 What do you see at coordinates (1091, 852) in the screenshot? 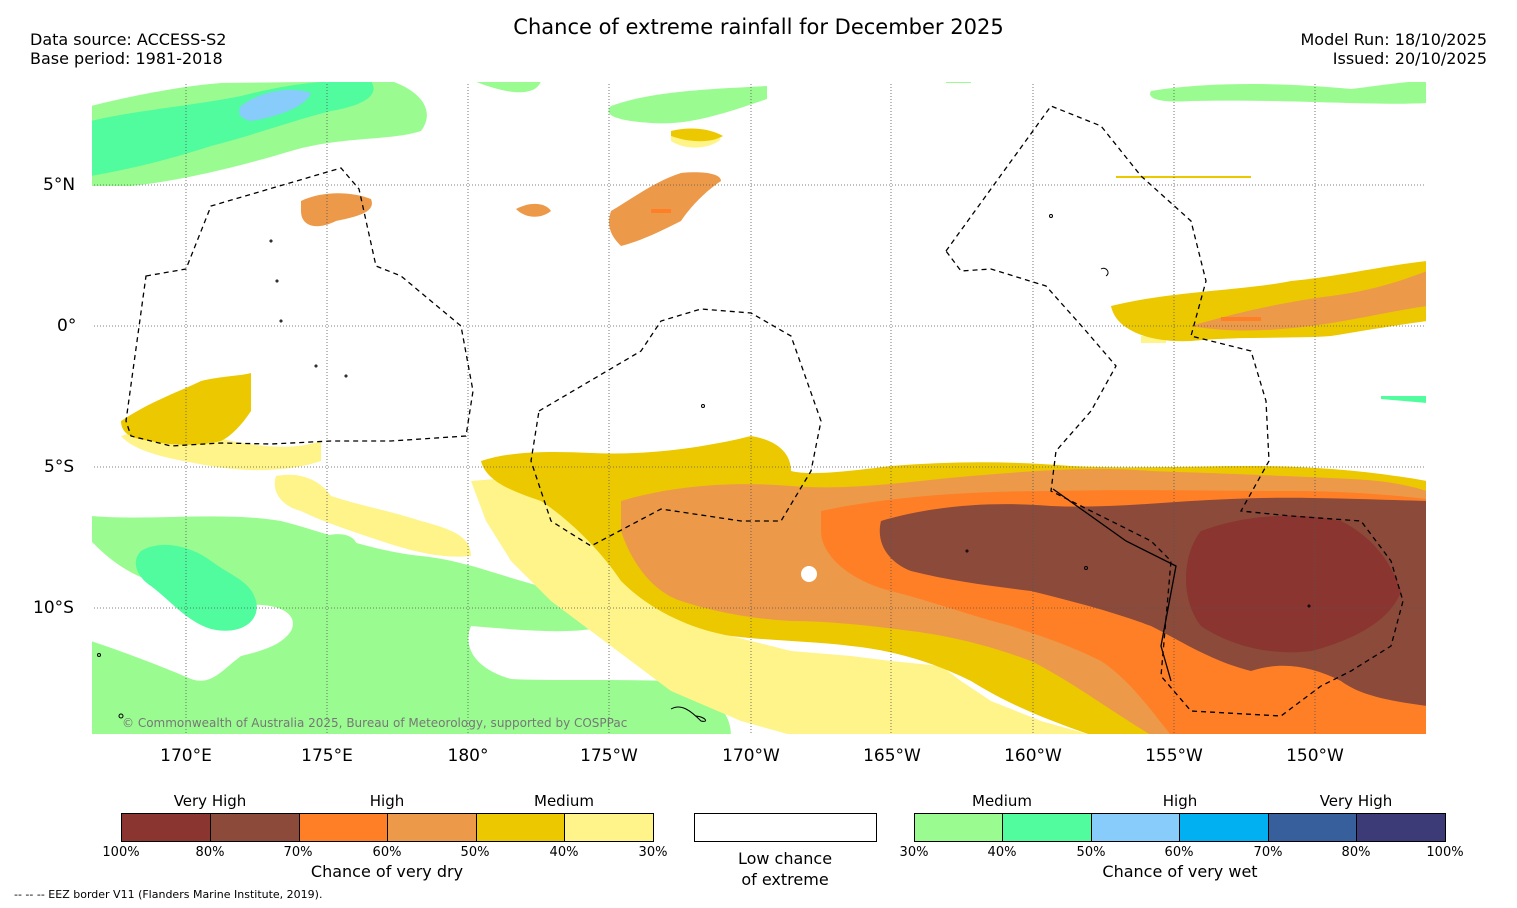
I see `wet-pct-50: 50%` at bounding box center [1091, 852].